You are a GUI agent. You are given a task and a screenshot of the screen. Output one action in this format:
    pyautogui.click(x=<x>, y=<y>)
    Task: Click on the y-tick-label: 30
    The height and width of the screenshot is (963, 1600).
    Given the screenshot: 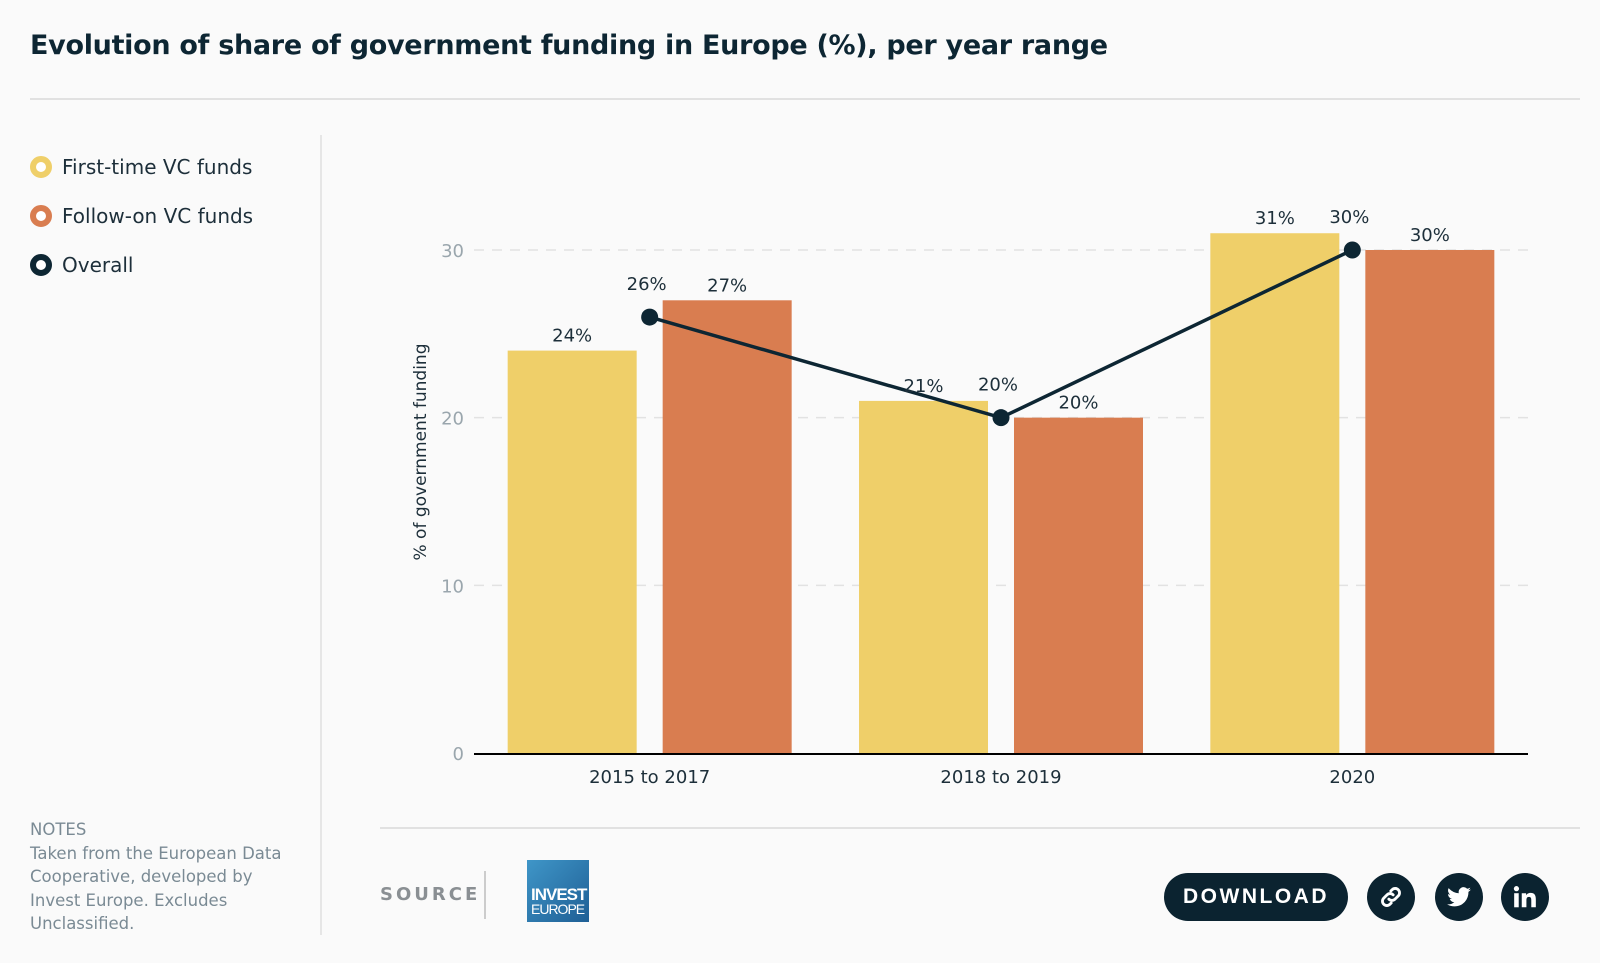 What is the action you would take?
    pyautogui.click(x=452, y=251)
    